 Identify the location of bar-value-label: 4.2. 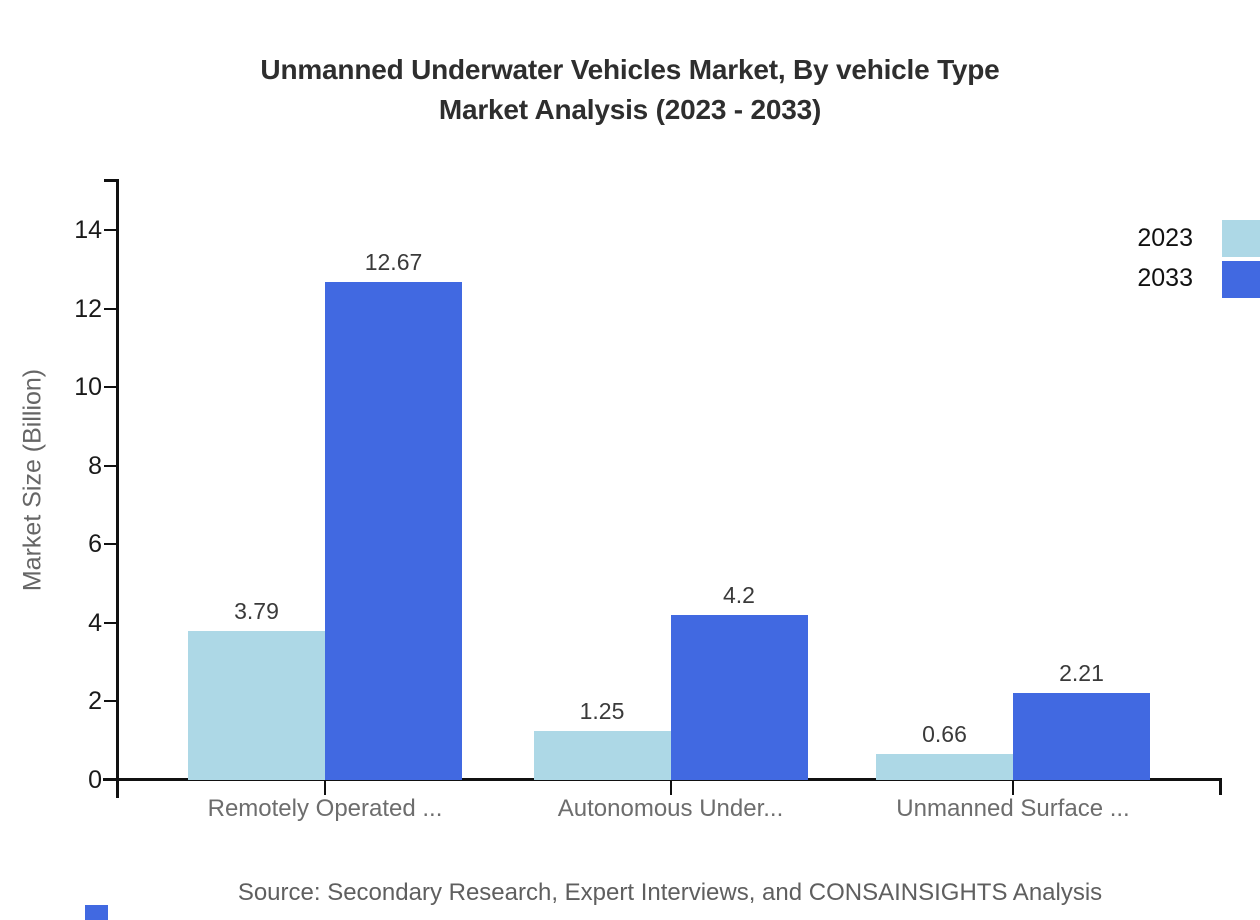
(739, 595).